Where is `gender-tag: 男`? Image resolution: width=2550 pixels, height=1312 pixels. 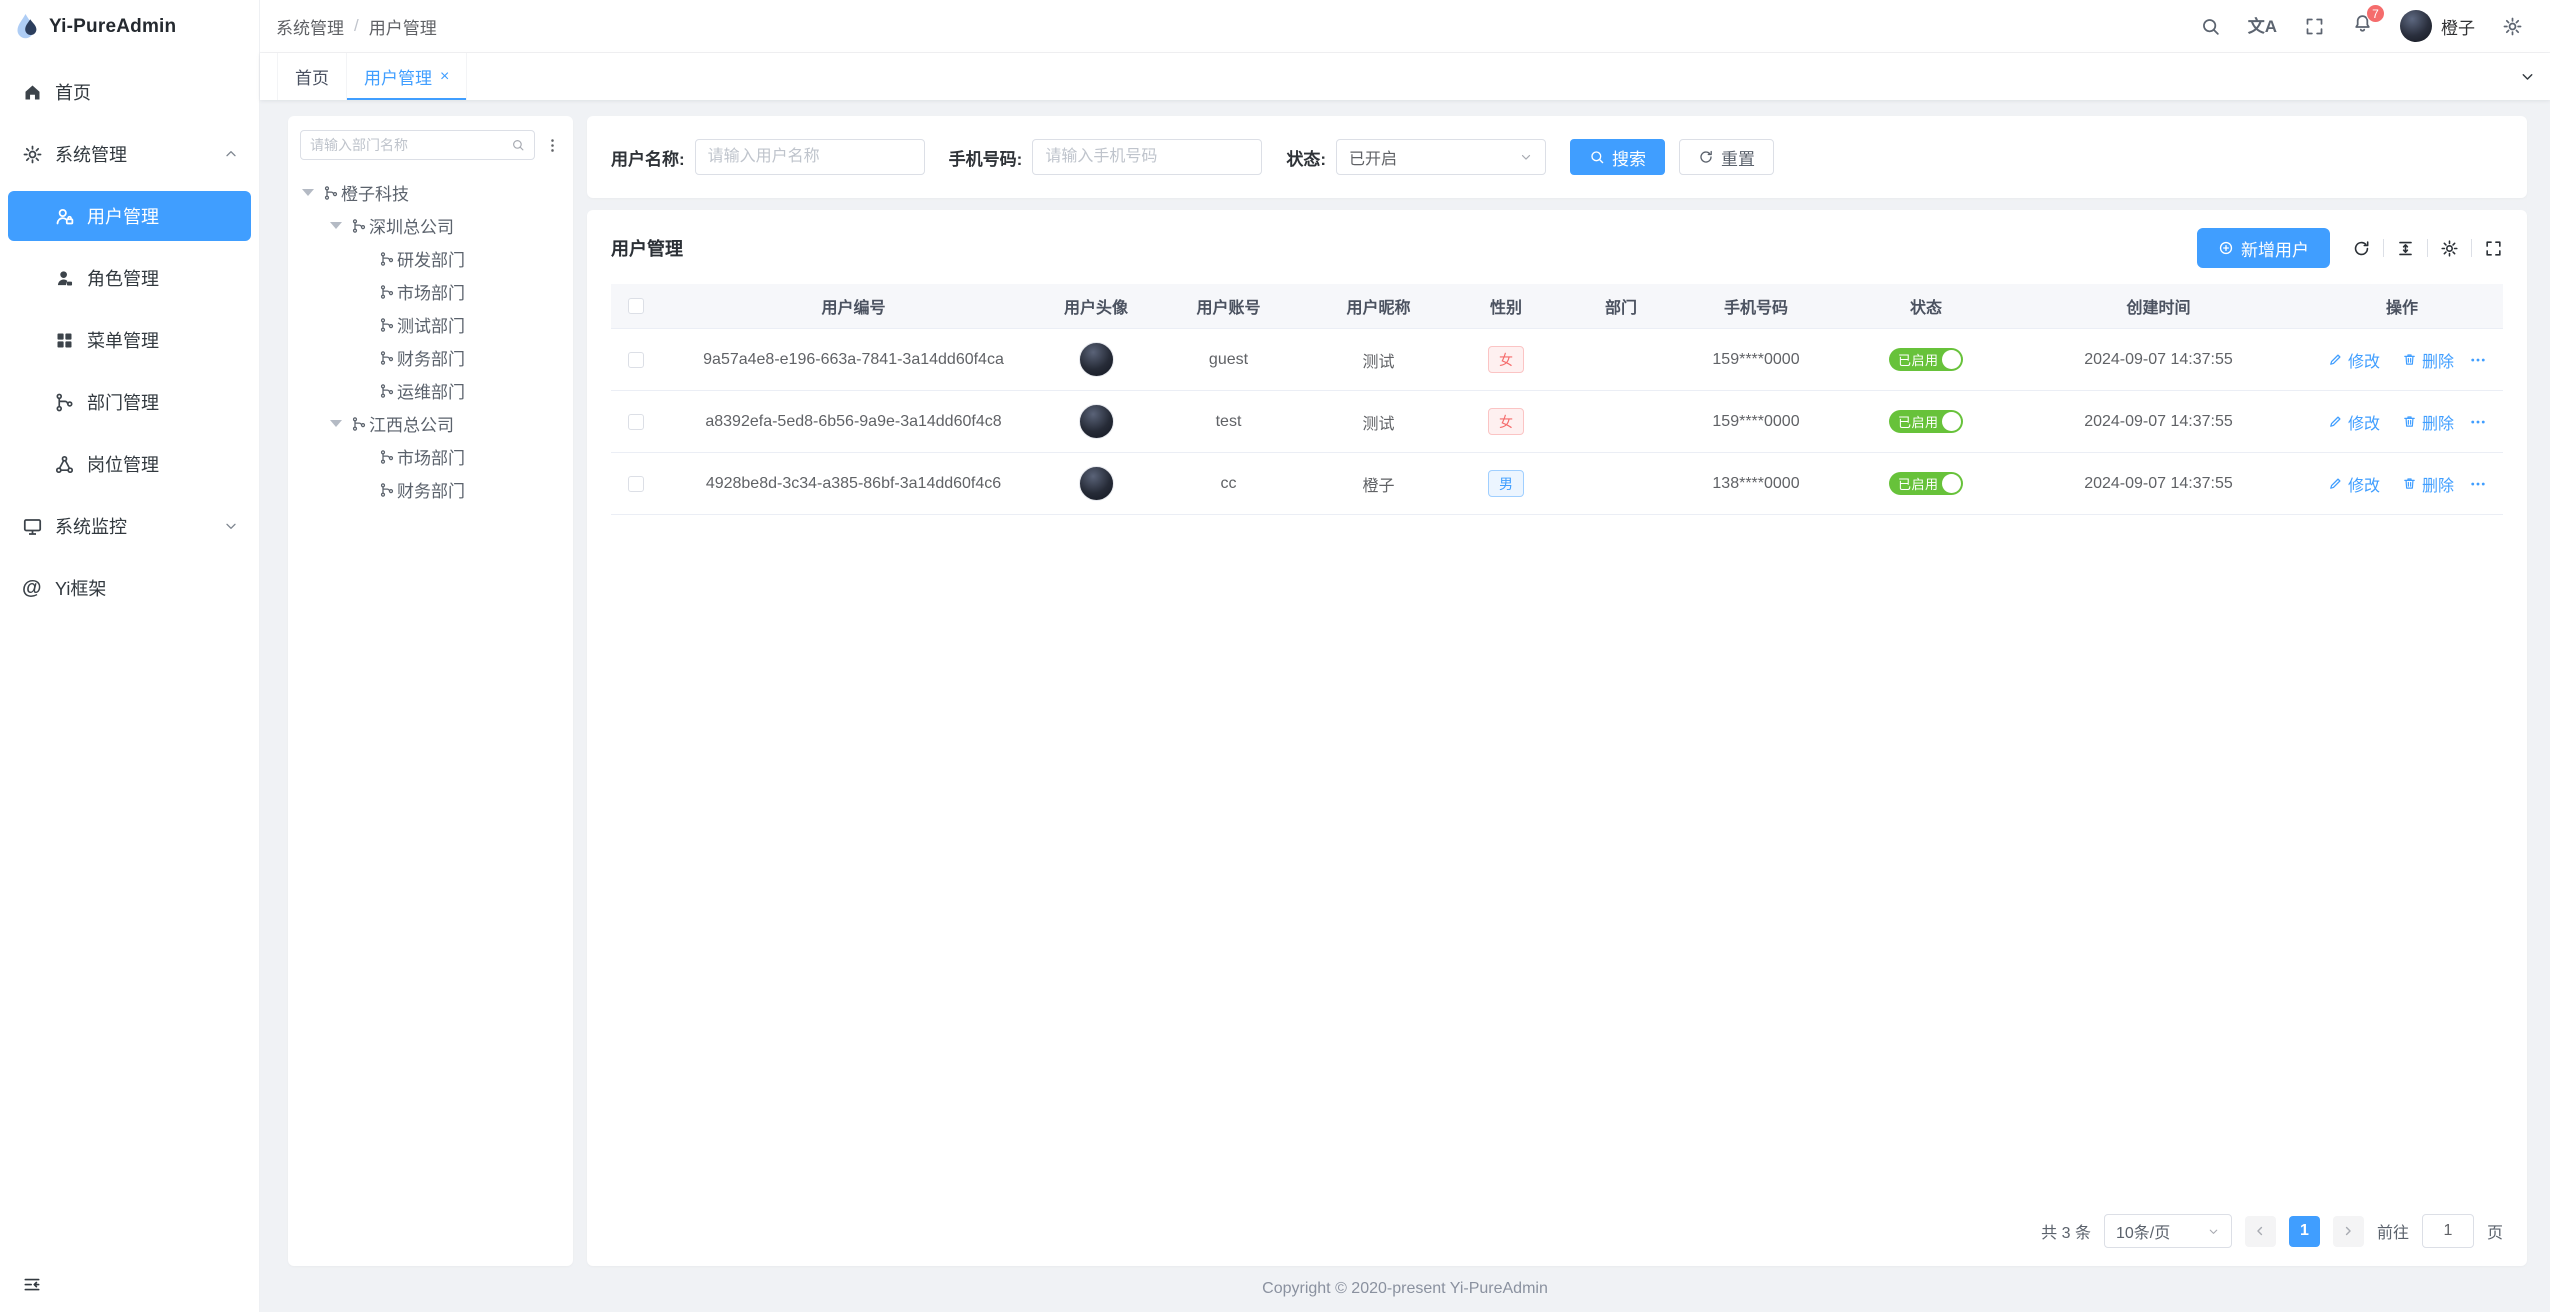
gender-tag: 男 is located at coordinates (1506, 483).